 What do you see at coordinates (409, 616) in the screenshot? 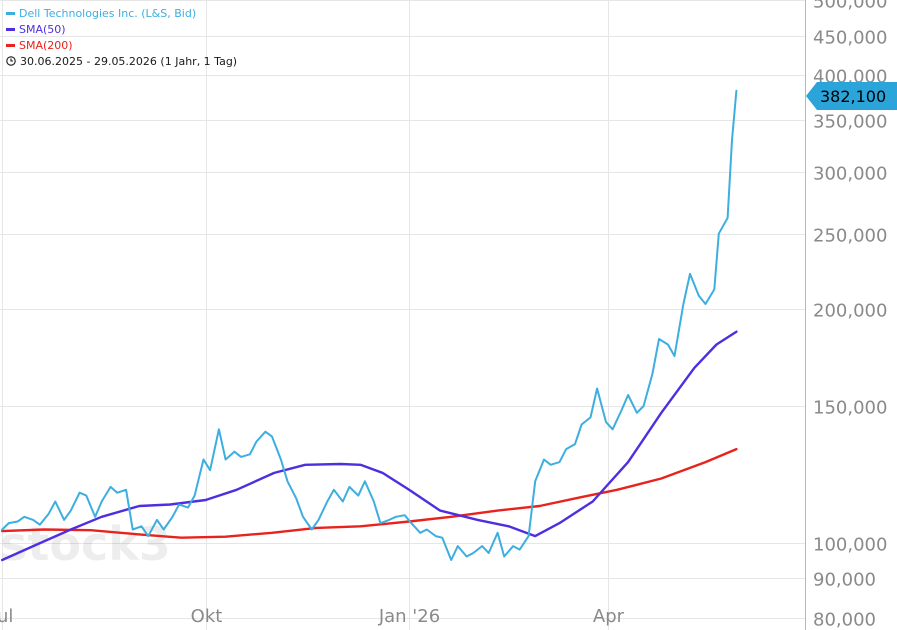
I see `x-tick-label: Jan '26` at bounding box center [409, 616].